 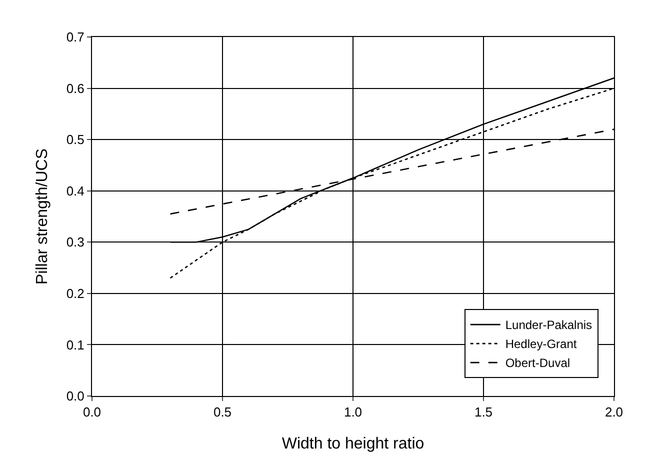 I want to click on x-tick-label: 1.5, so click(x=483, y=412).